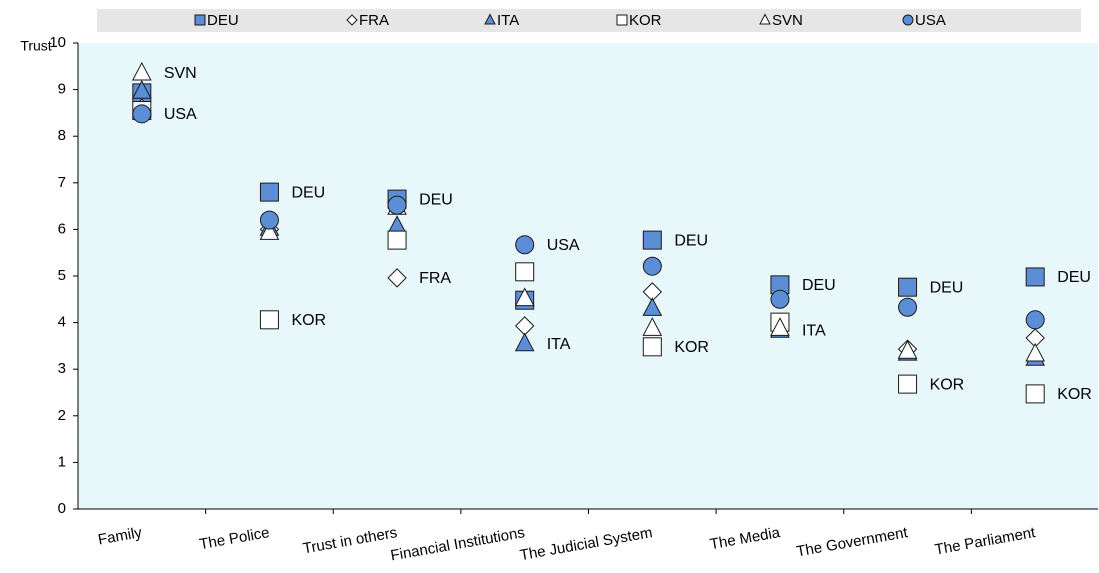 This screenshot has width=1099, height=573. I want to click on y-tick-label: 10, so click(57, 42).